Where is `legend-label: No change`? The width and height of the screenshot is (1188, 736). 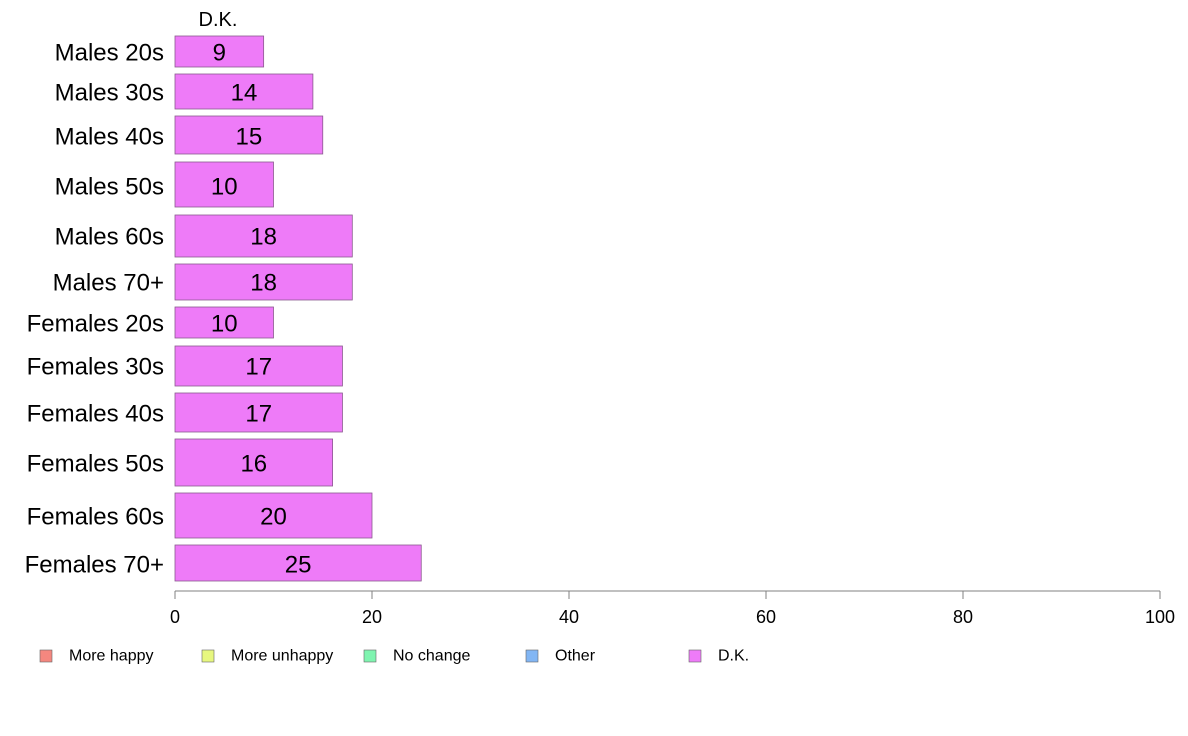
legend-label: No change is located at coordinates (431, 656).